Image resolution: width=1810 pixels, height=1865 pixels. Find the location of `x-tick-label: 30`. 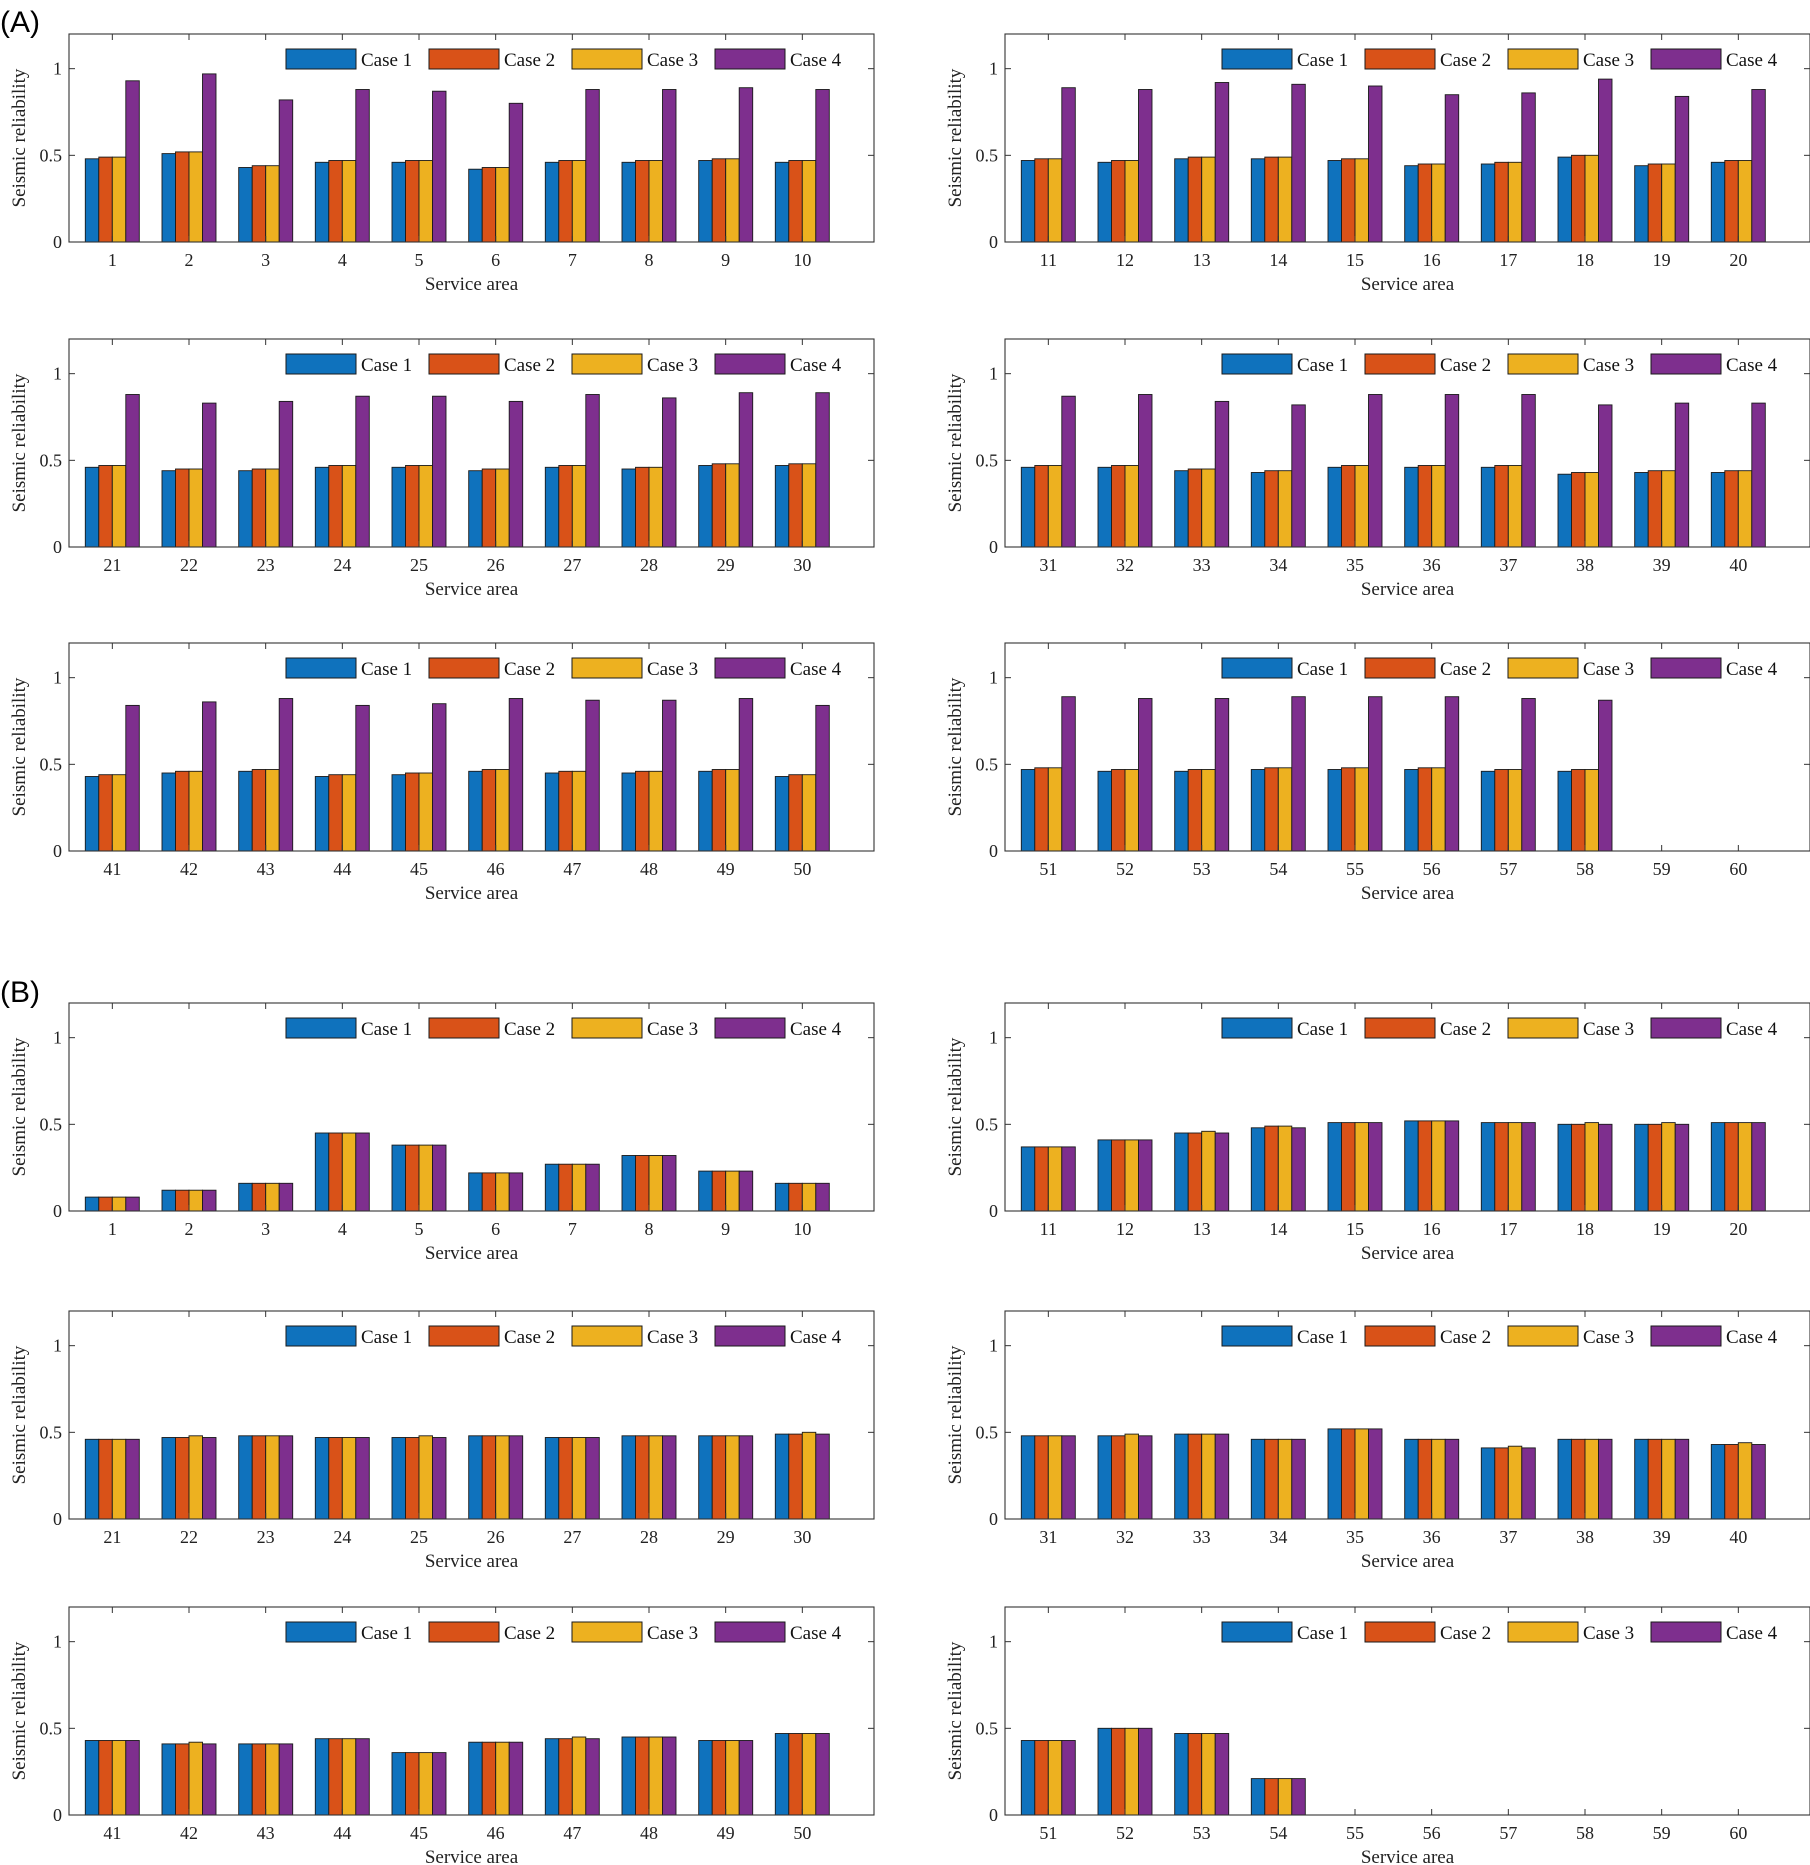

x-tick-label: 30 is located at coordinates (802, 565).